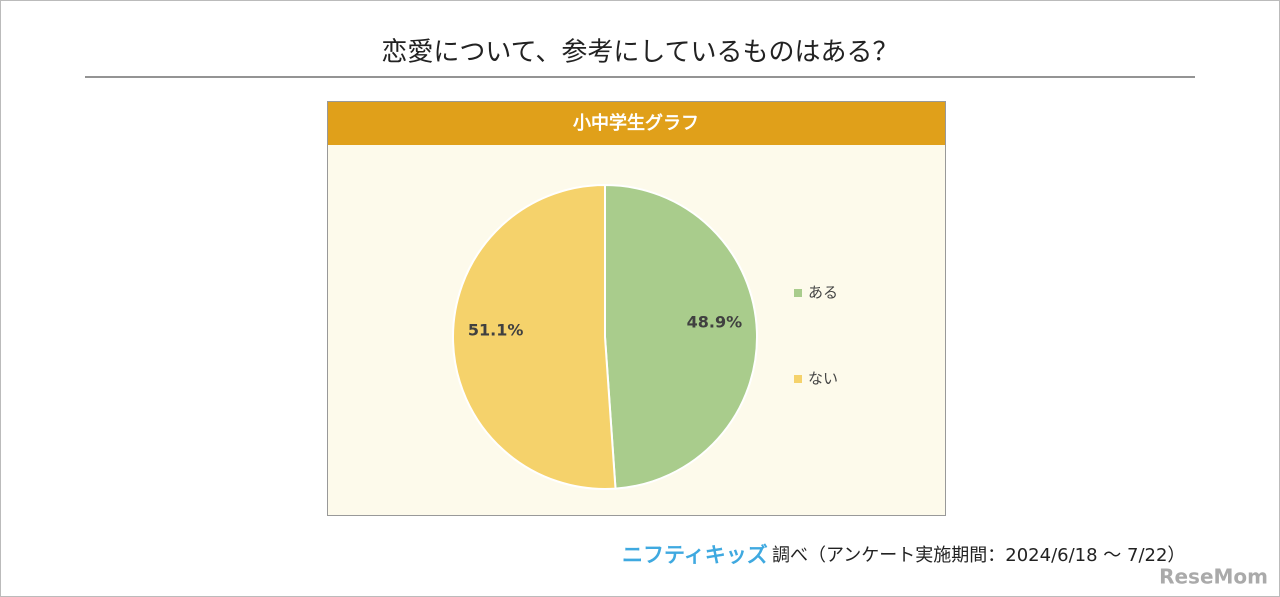  Describe the element at coordinates (715, 322) in the screenshot. I see `data-label: 48.9%` at that location.